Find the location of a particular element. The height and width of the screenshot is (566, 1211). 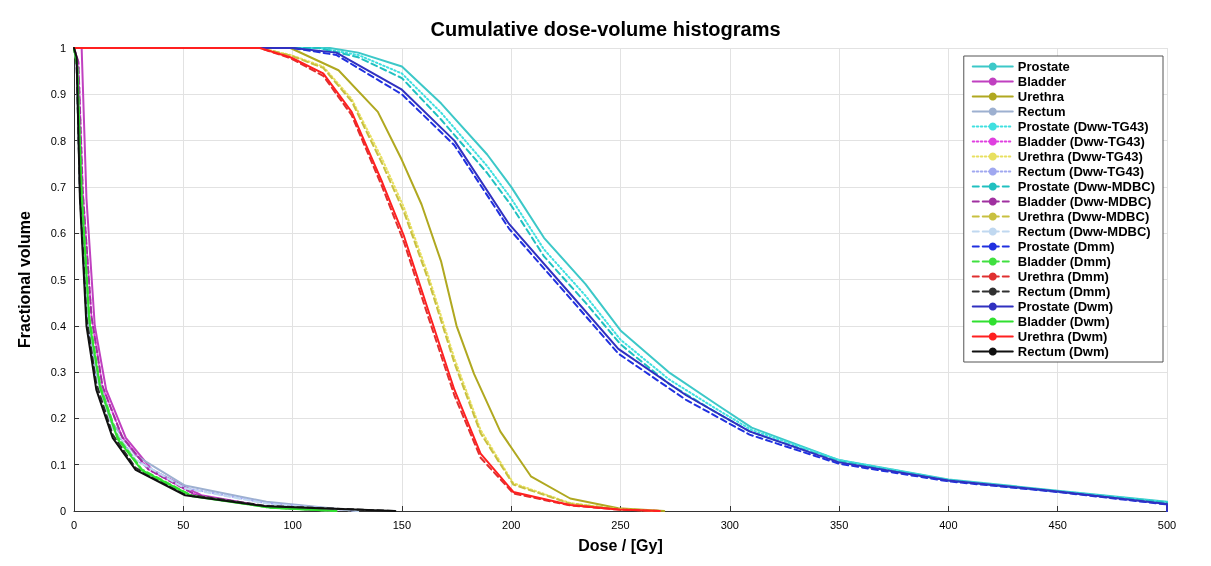

legend-label: Urethra is located at coordinates (1041, 96).